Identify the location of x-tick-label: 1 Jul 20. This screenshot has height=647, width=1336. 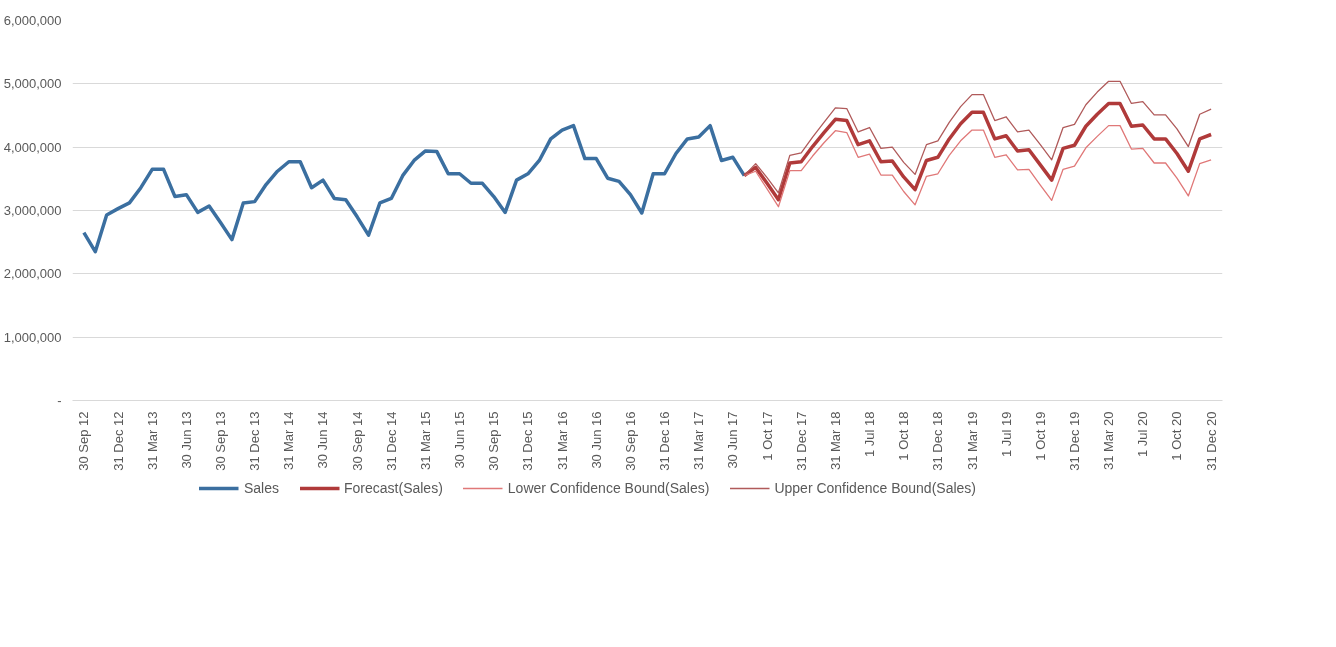
(1143, 434).